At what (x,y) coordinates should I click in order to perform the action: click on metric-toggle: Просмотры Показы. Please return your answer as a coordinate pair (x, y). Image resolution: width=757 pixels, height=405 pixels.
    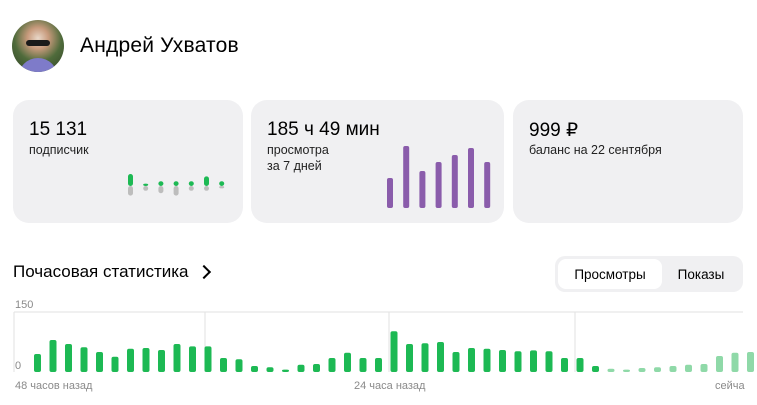
    Looking at the image, I should click on (649, 274).